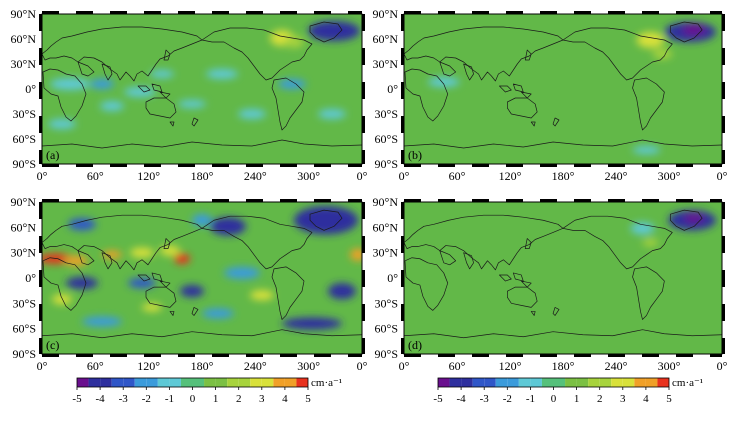  I want to click on longitude-tick-label: 60°, so click(457, 176).